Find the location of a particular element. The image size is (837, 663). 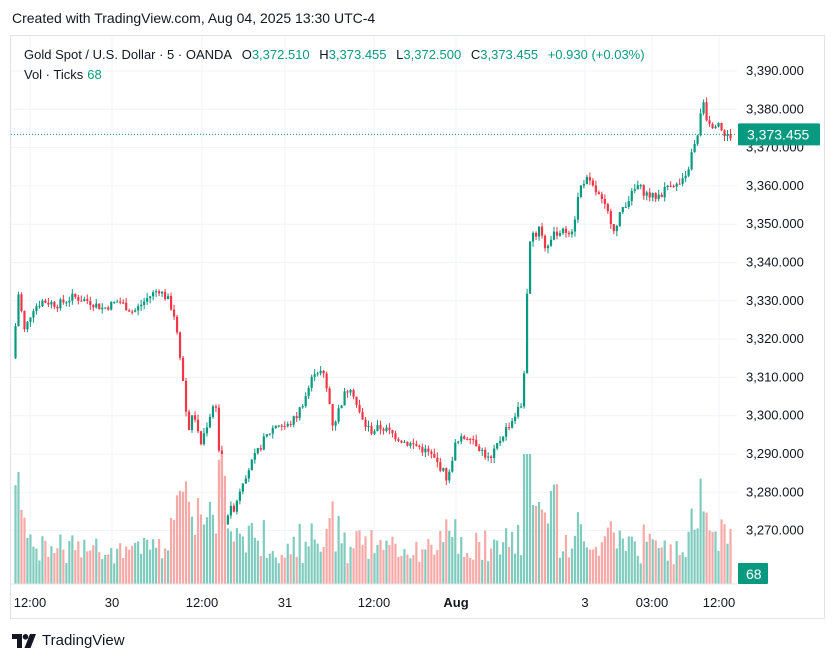

high-value: 3,373.455 is located at coordinates (357, 54).